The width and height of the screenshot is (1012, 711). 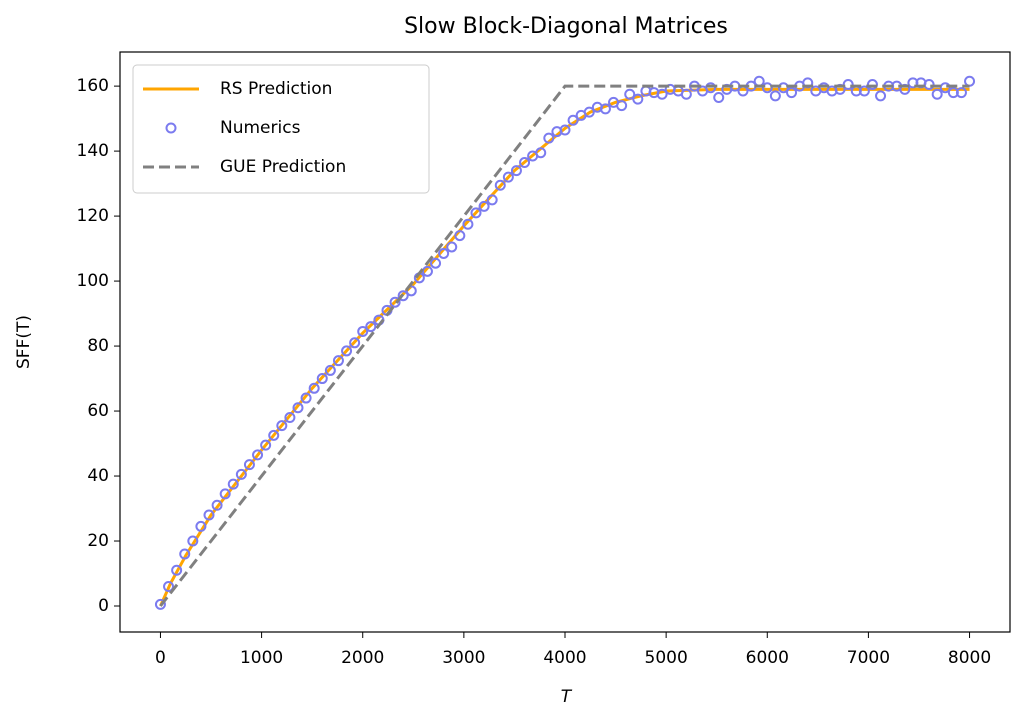 What do you see at coordinates (261, 658) in the screenshot?
I see `x-tick-label: 1000` at bounding box center [261, 658].